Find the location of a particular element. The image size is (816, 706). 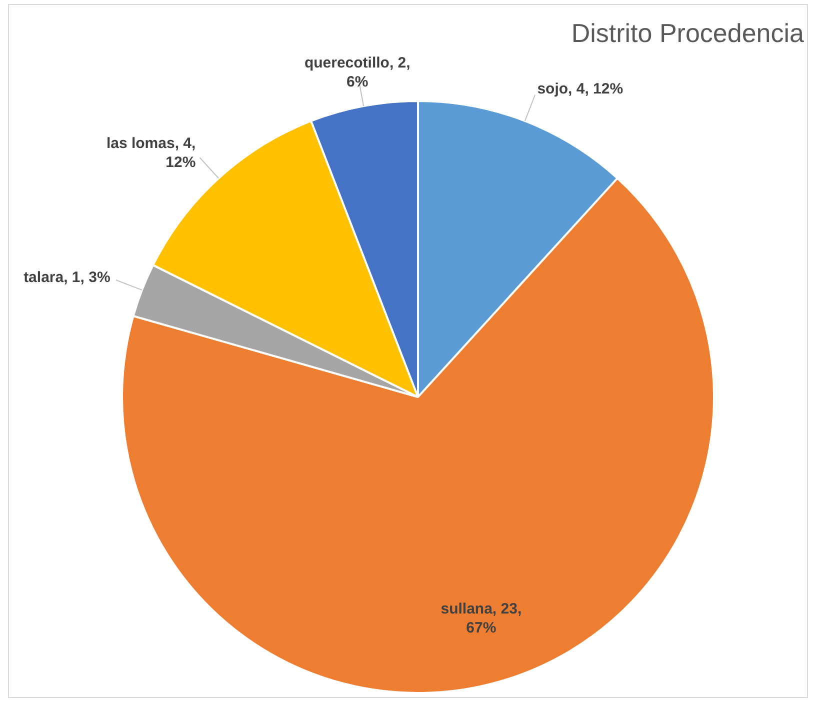

chart-title: Distrito Procedencia is located at coordinates (687, 33).